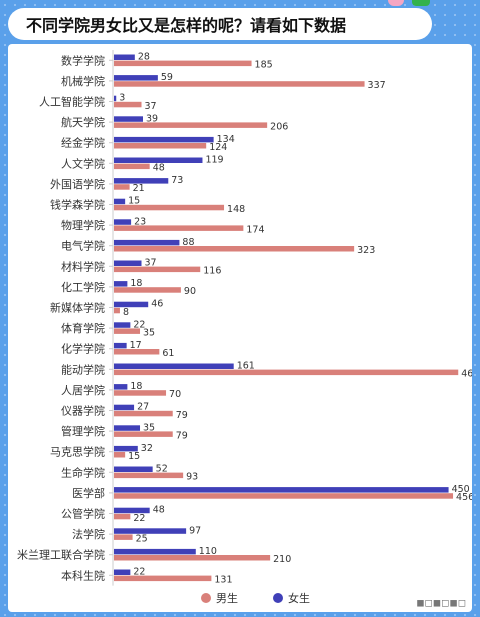  I want to click on data-label-male: 8, so click(126, 312).